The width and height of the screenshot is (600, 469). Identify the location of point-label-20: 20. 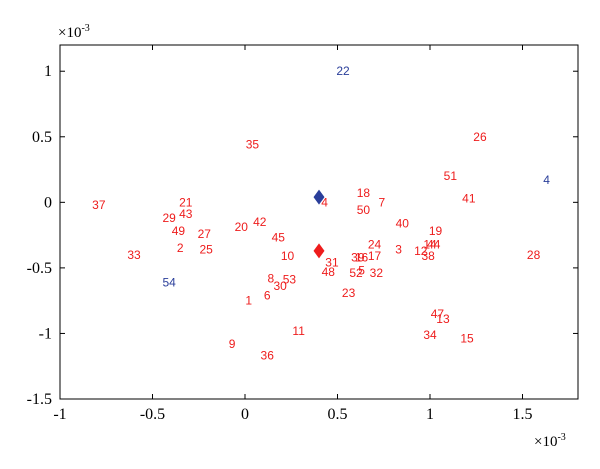
(242, 227).